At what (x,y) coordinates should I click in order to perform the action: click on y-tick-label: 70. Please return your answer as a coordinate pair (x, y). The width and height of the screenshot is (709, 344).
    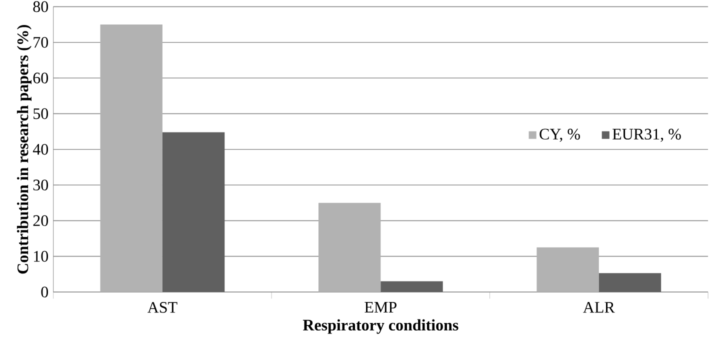
    Looking at the image, I should click on (41, 42).